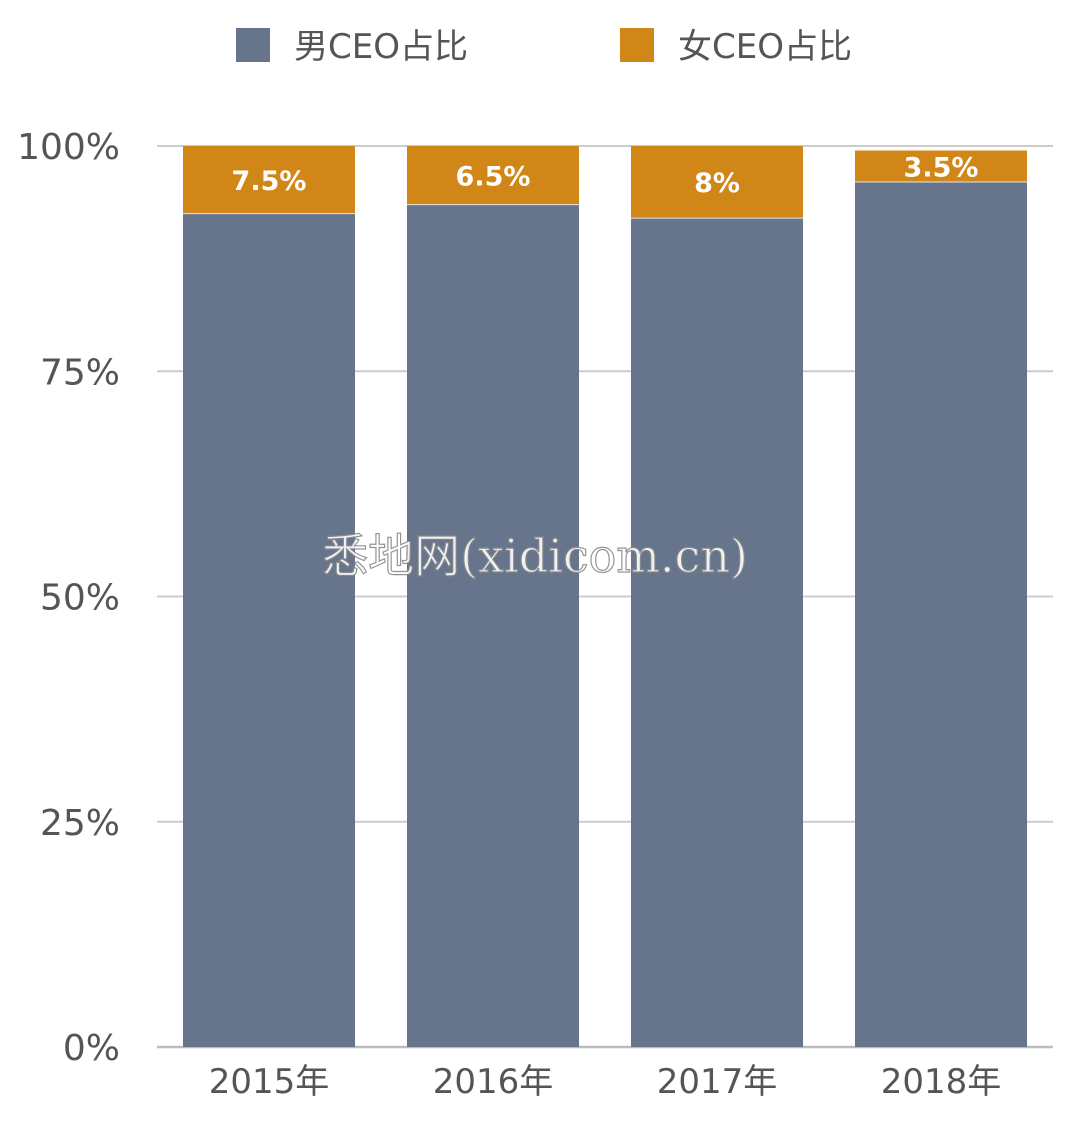  I want to click on y-tick-label: 25%, so click(80, 823).